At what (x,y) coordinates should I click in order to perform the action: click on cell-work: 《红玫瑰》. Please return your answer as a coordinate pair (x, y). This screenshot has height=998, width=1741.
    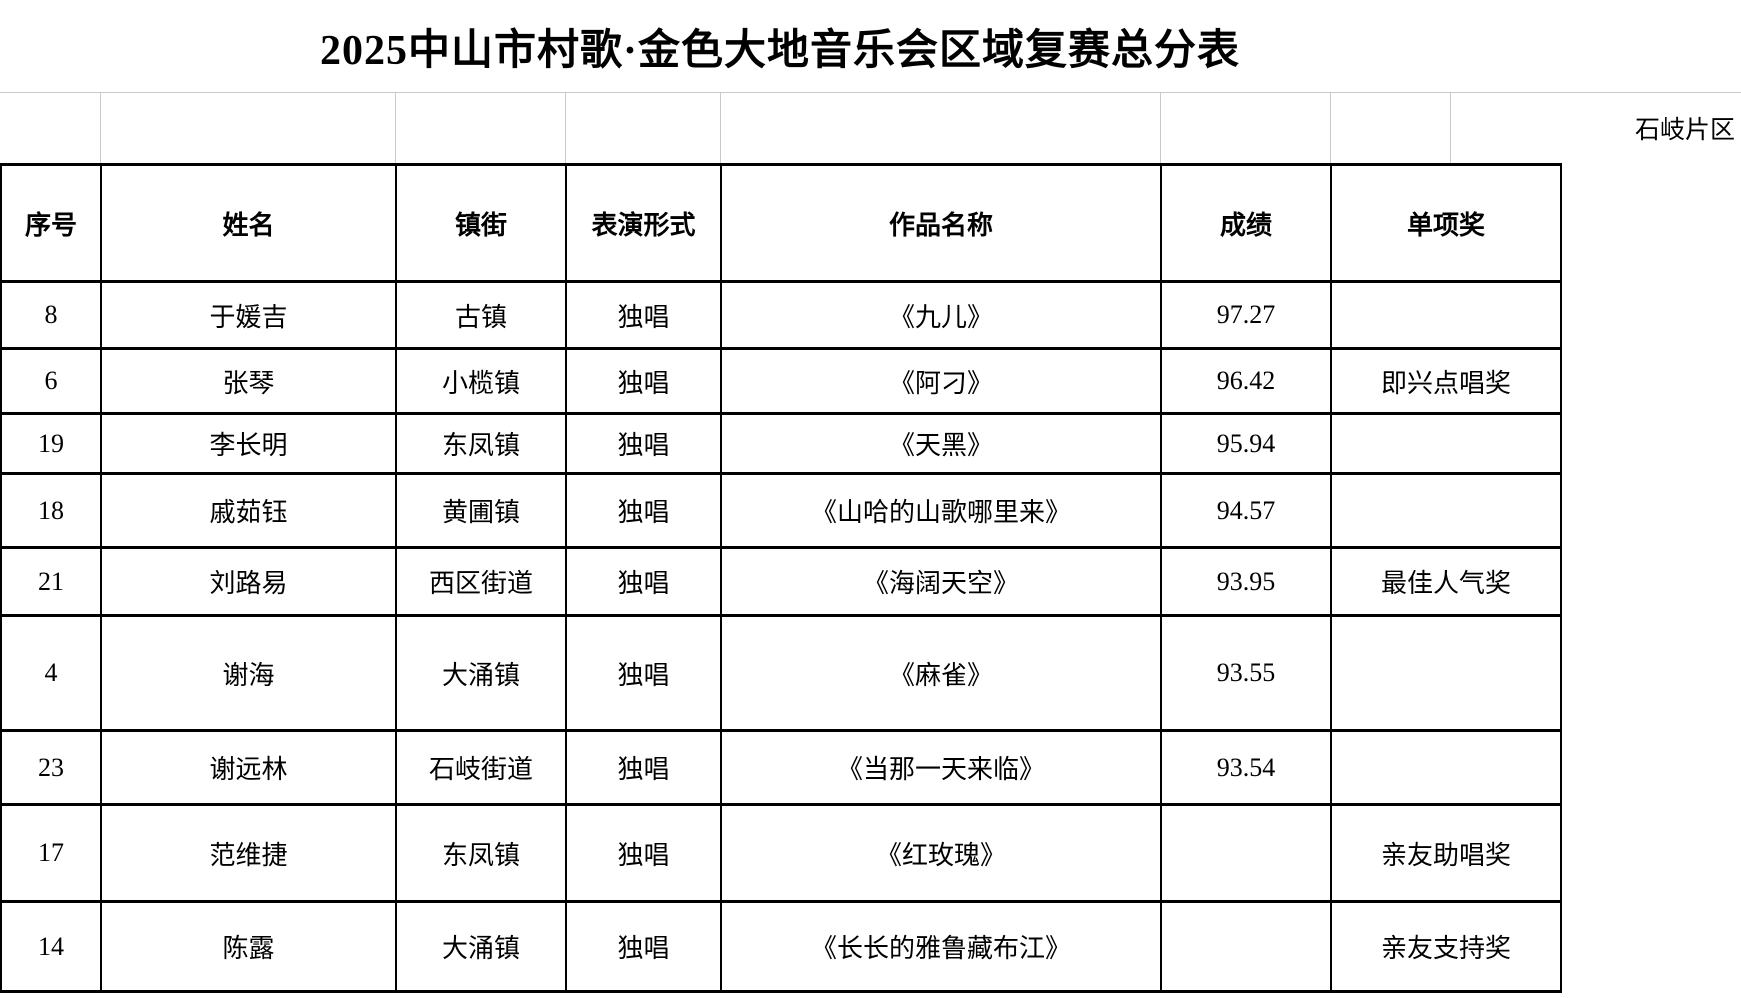
    Looking at the image, I should click on (941, 853).